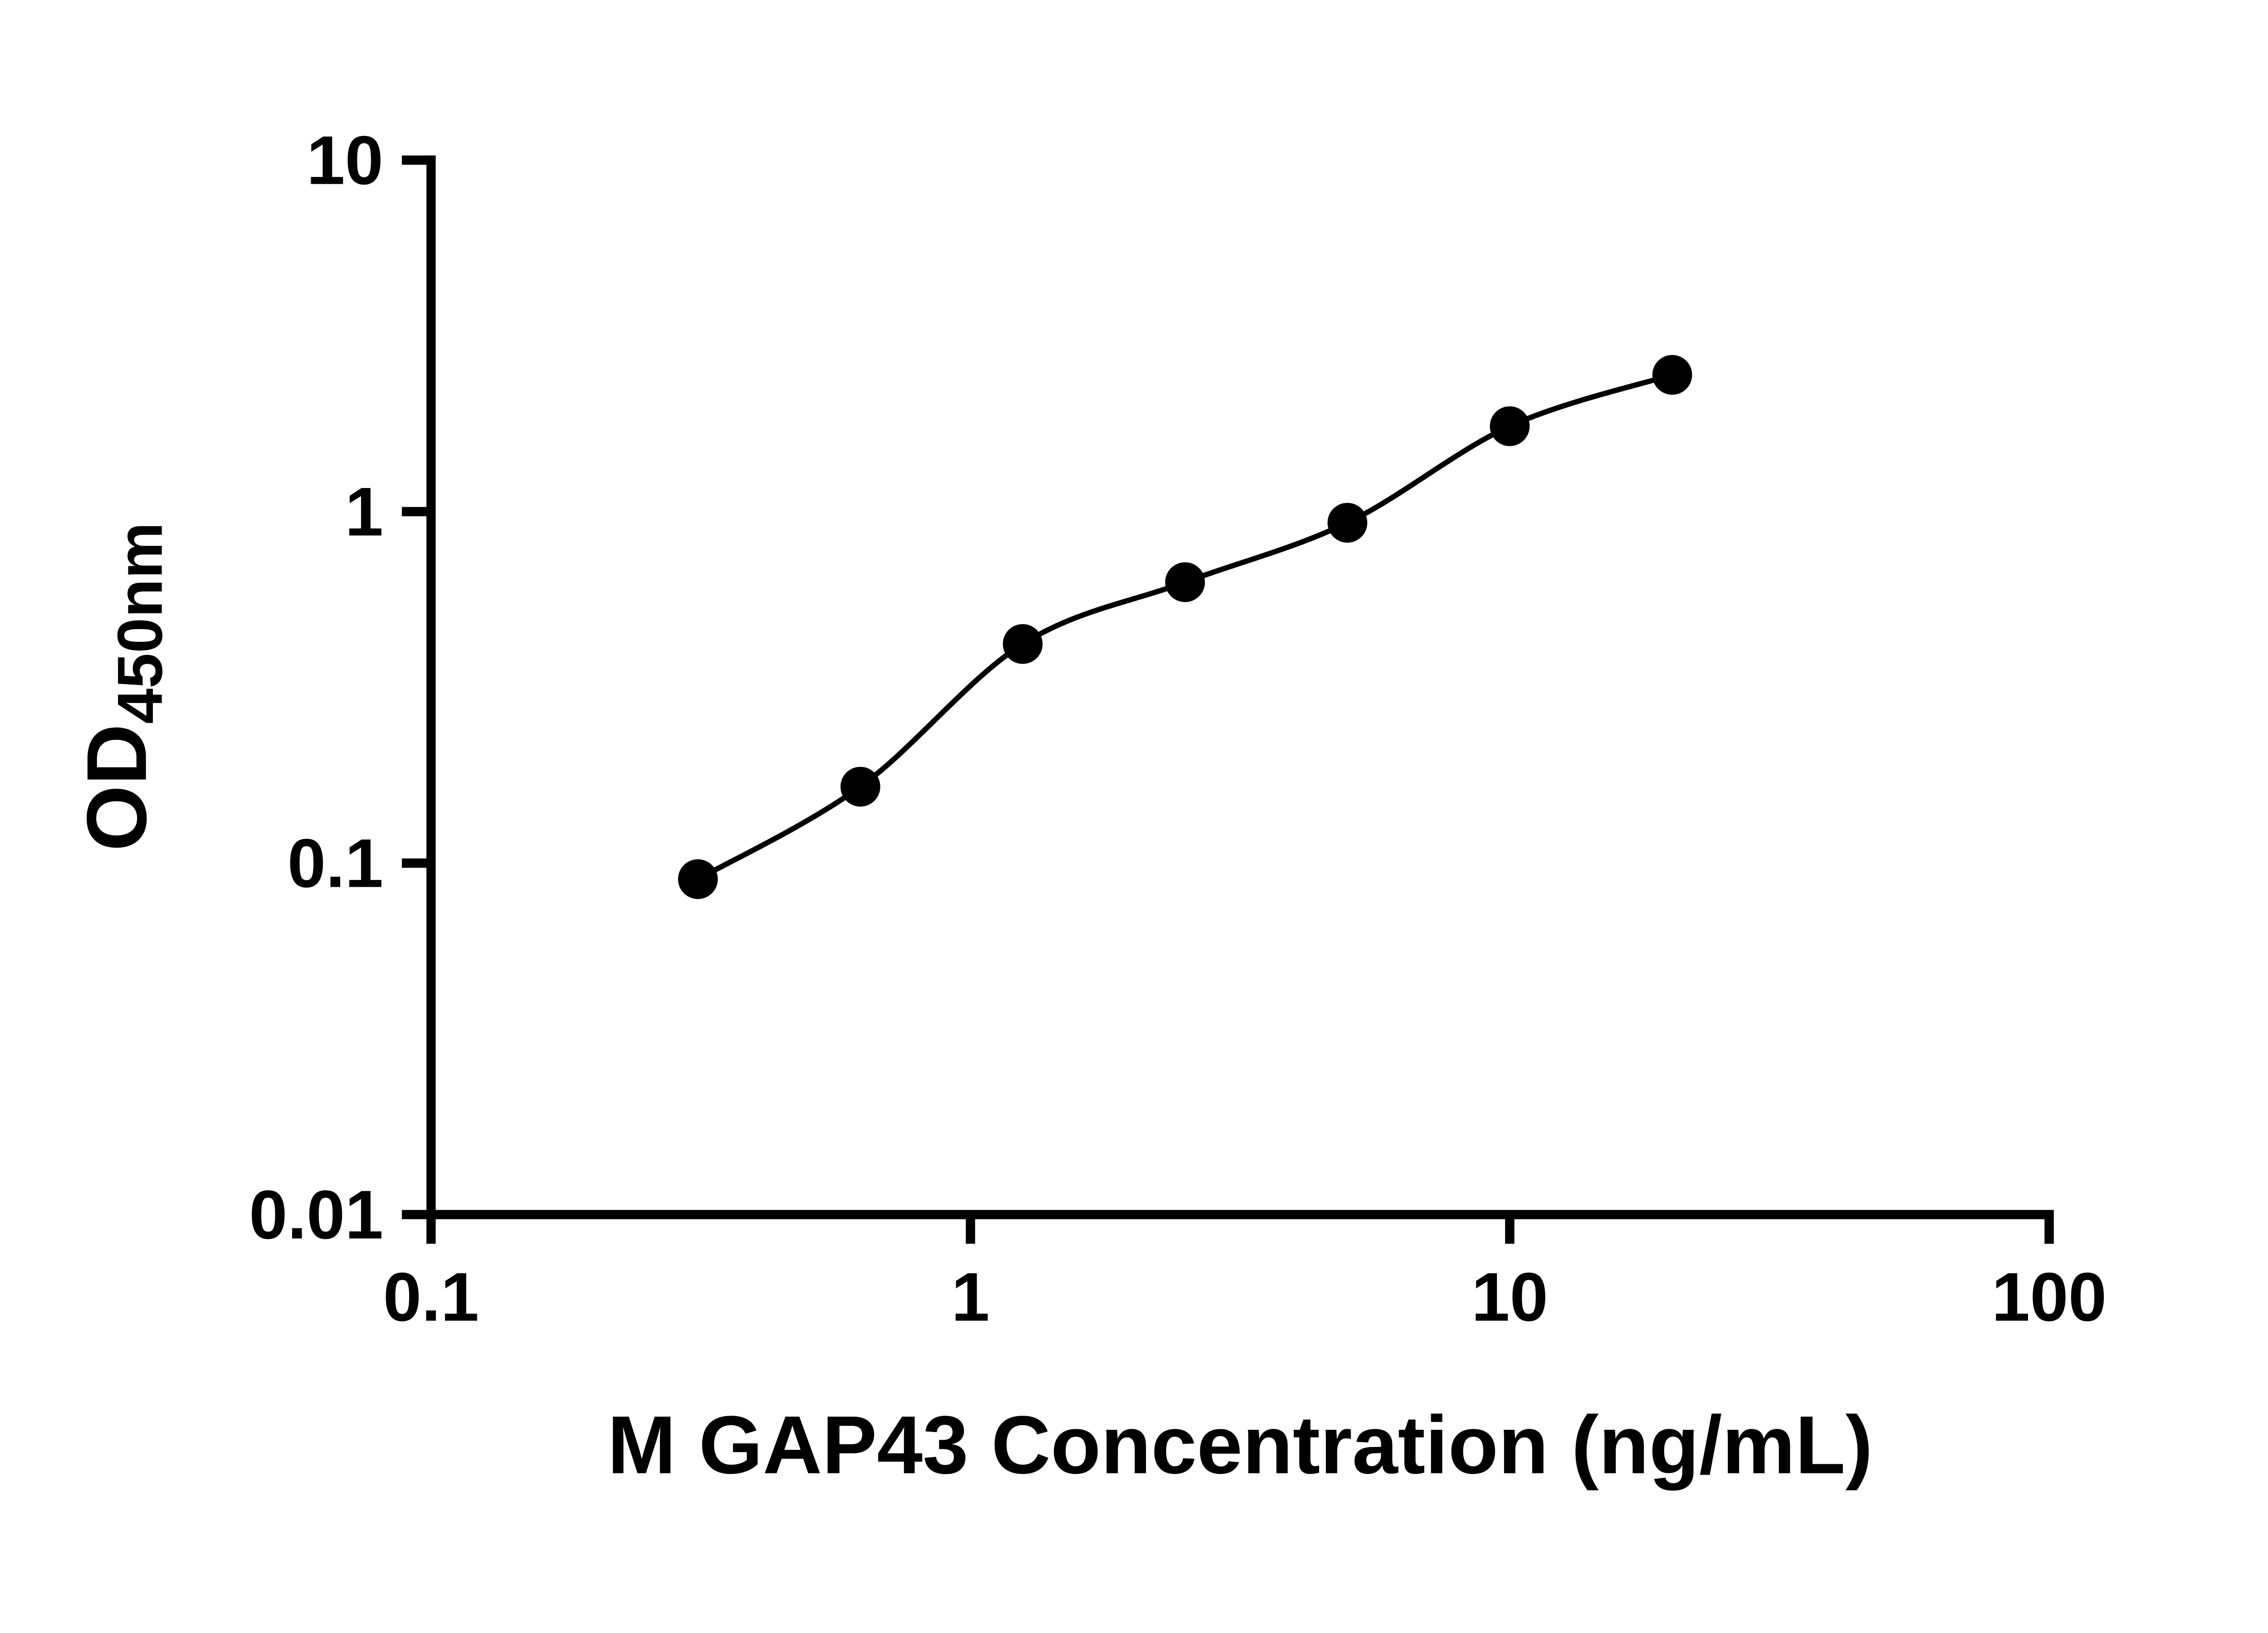 Image resolution: width=2268 pixels, height=1633 pixels. I want to click on y-tick-label: 0.01, so click(316, 1214).